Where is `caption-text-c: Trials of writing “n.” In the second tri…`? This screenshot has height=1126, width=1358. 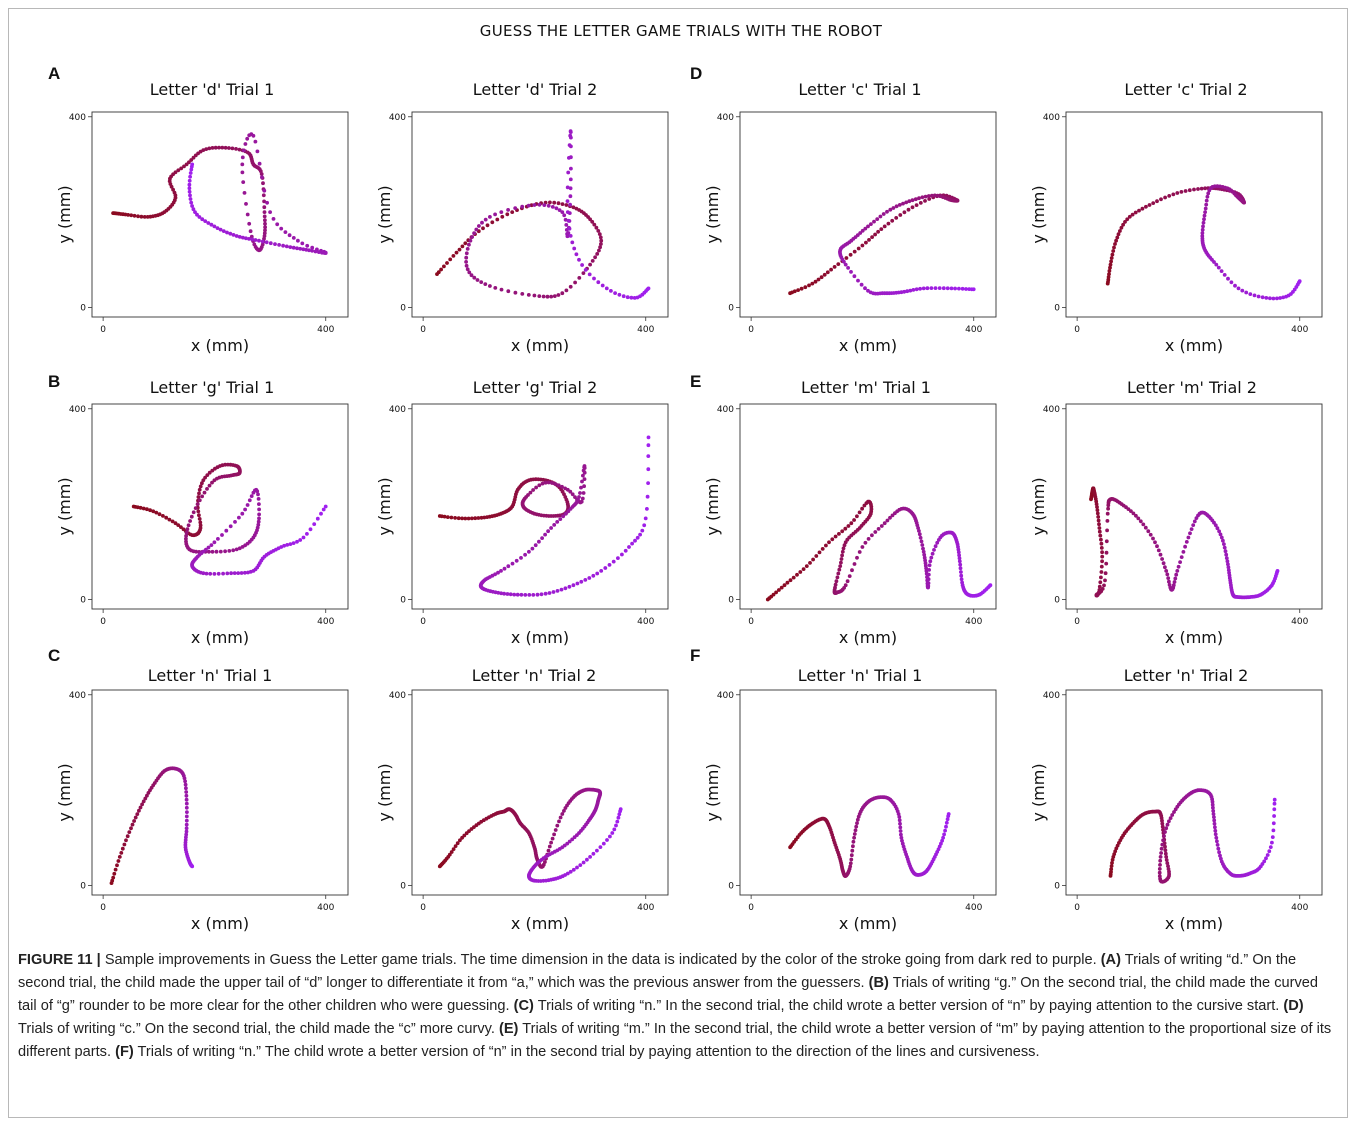
caption-text-c: Trials of writing “n.” In the second tri… is located at coordinates (908, 1006).